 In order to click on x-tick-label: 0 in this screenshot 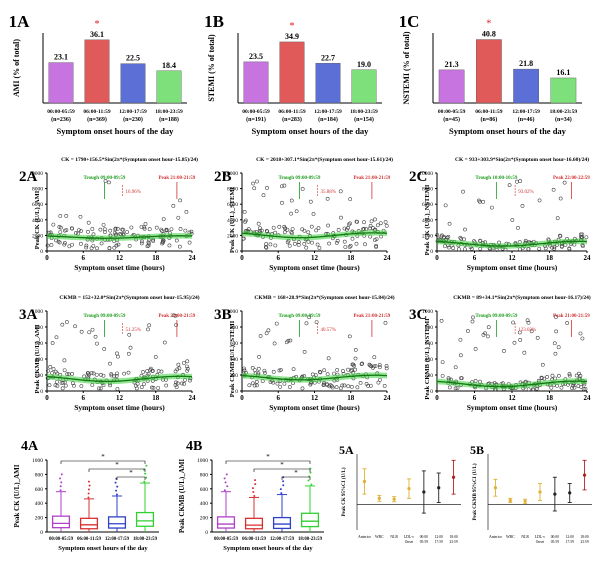, I will do `click(242, 258)`.